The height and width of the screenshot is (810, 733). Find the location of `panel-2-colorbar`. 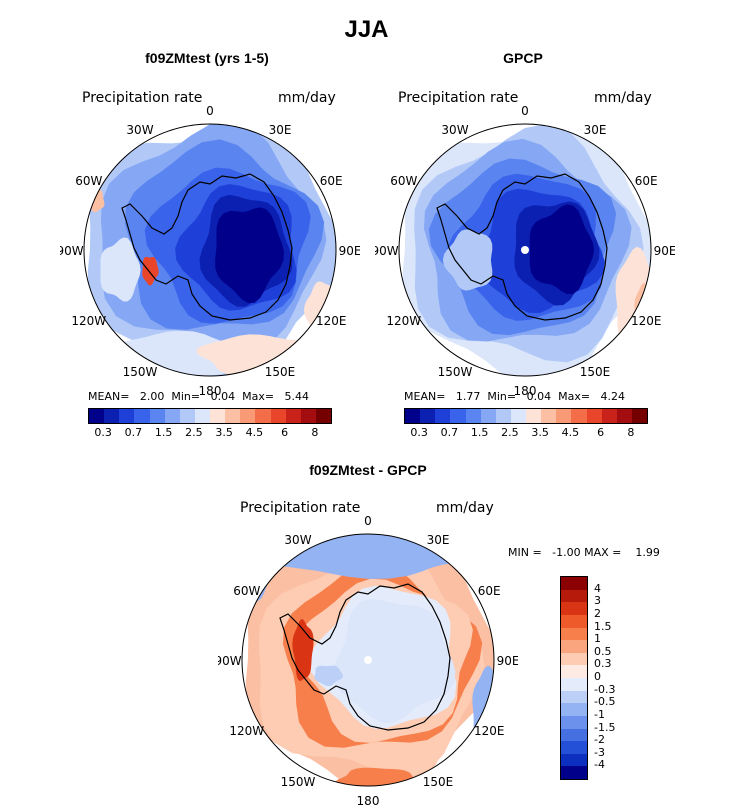

panel-2-colorbar is located at coordinates (526, 416).